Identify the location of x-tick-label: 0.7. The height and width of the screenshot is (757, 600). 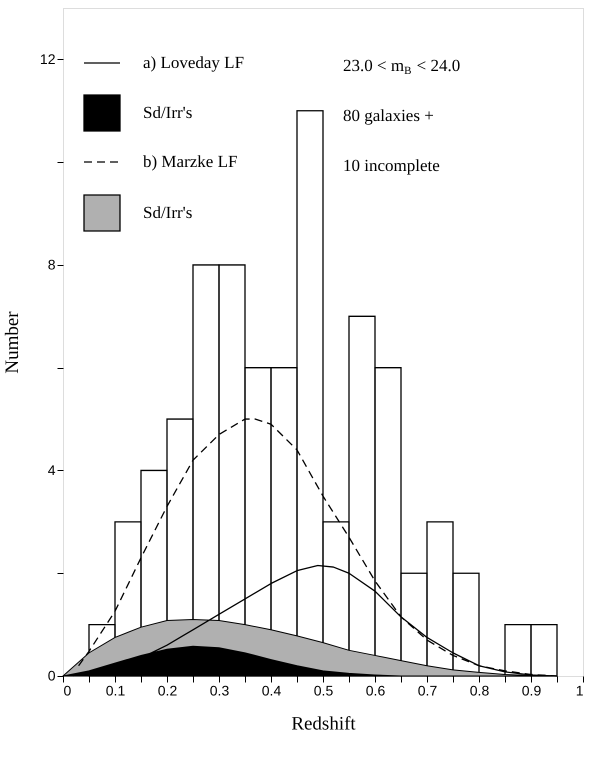
(428, 690).